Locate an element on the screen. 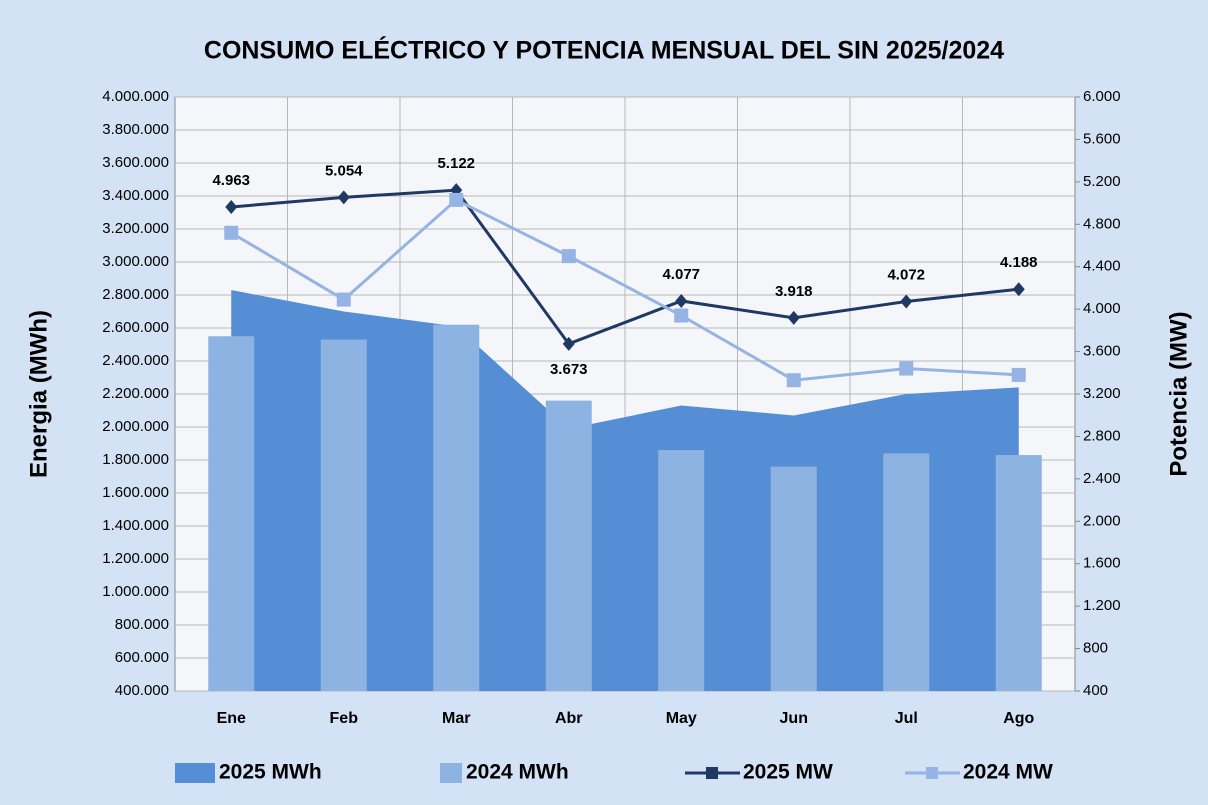 The image size is (1208, 805). y2-tick-label: 4.800 is located at coordinates (1102, 223).